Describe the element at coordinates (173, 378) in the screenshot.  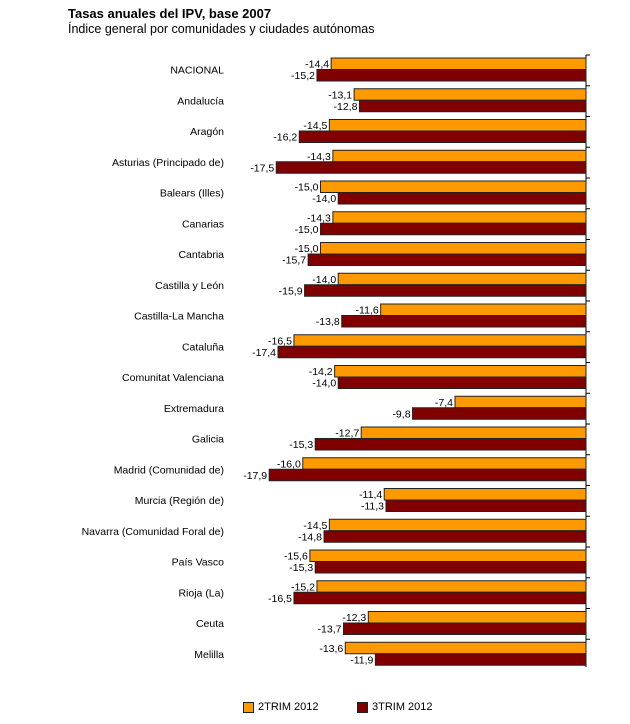
I see `category-label: Comunitat Valenciana` at that location.